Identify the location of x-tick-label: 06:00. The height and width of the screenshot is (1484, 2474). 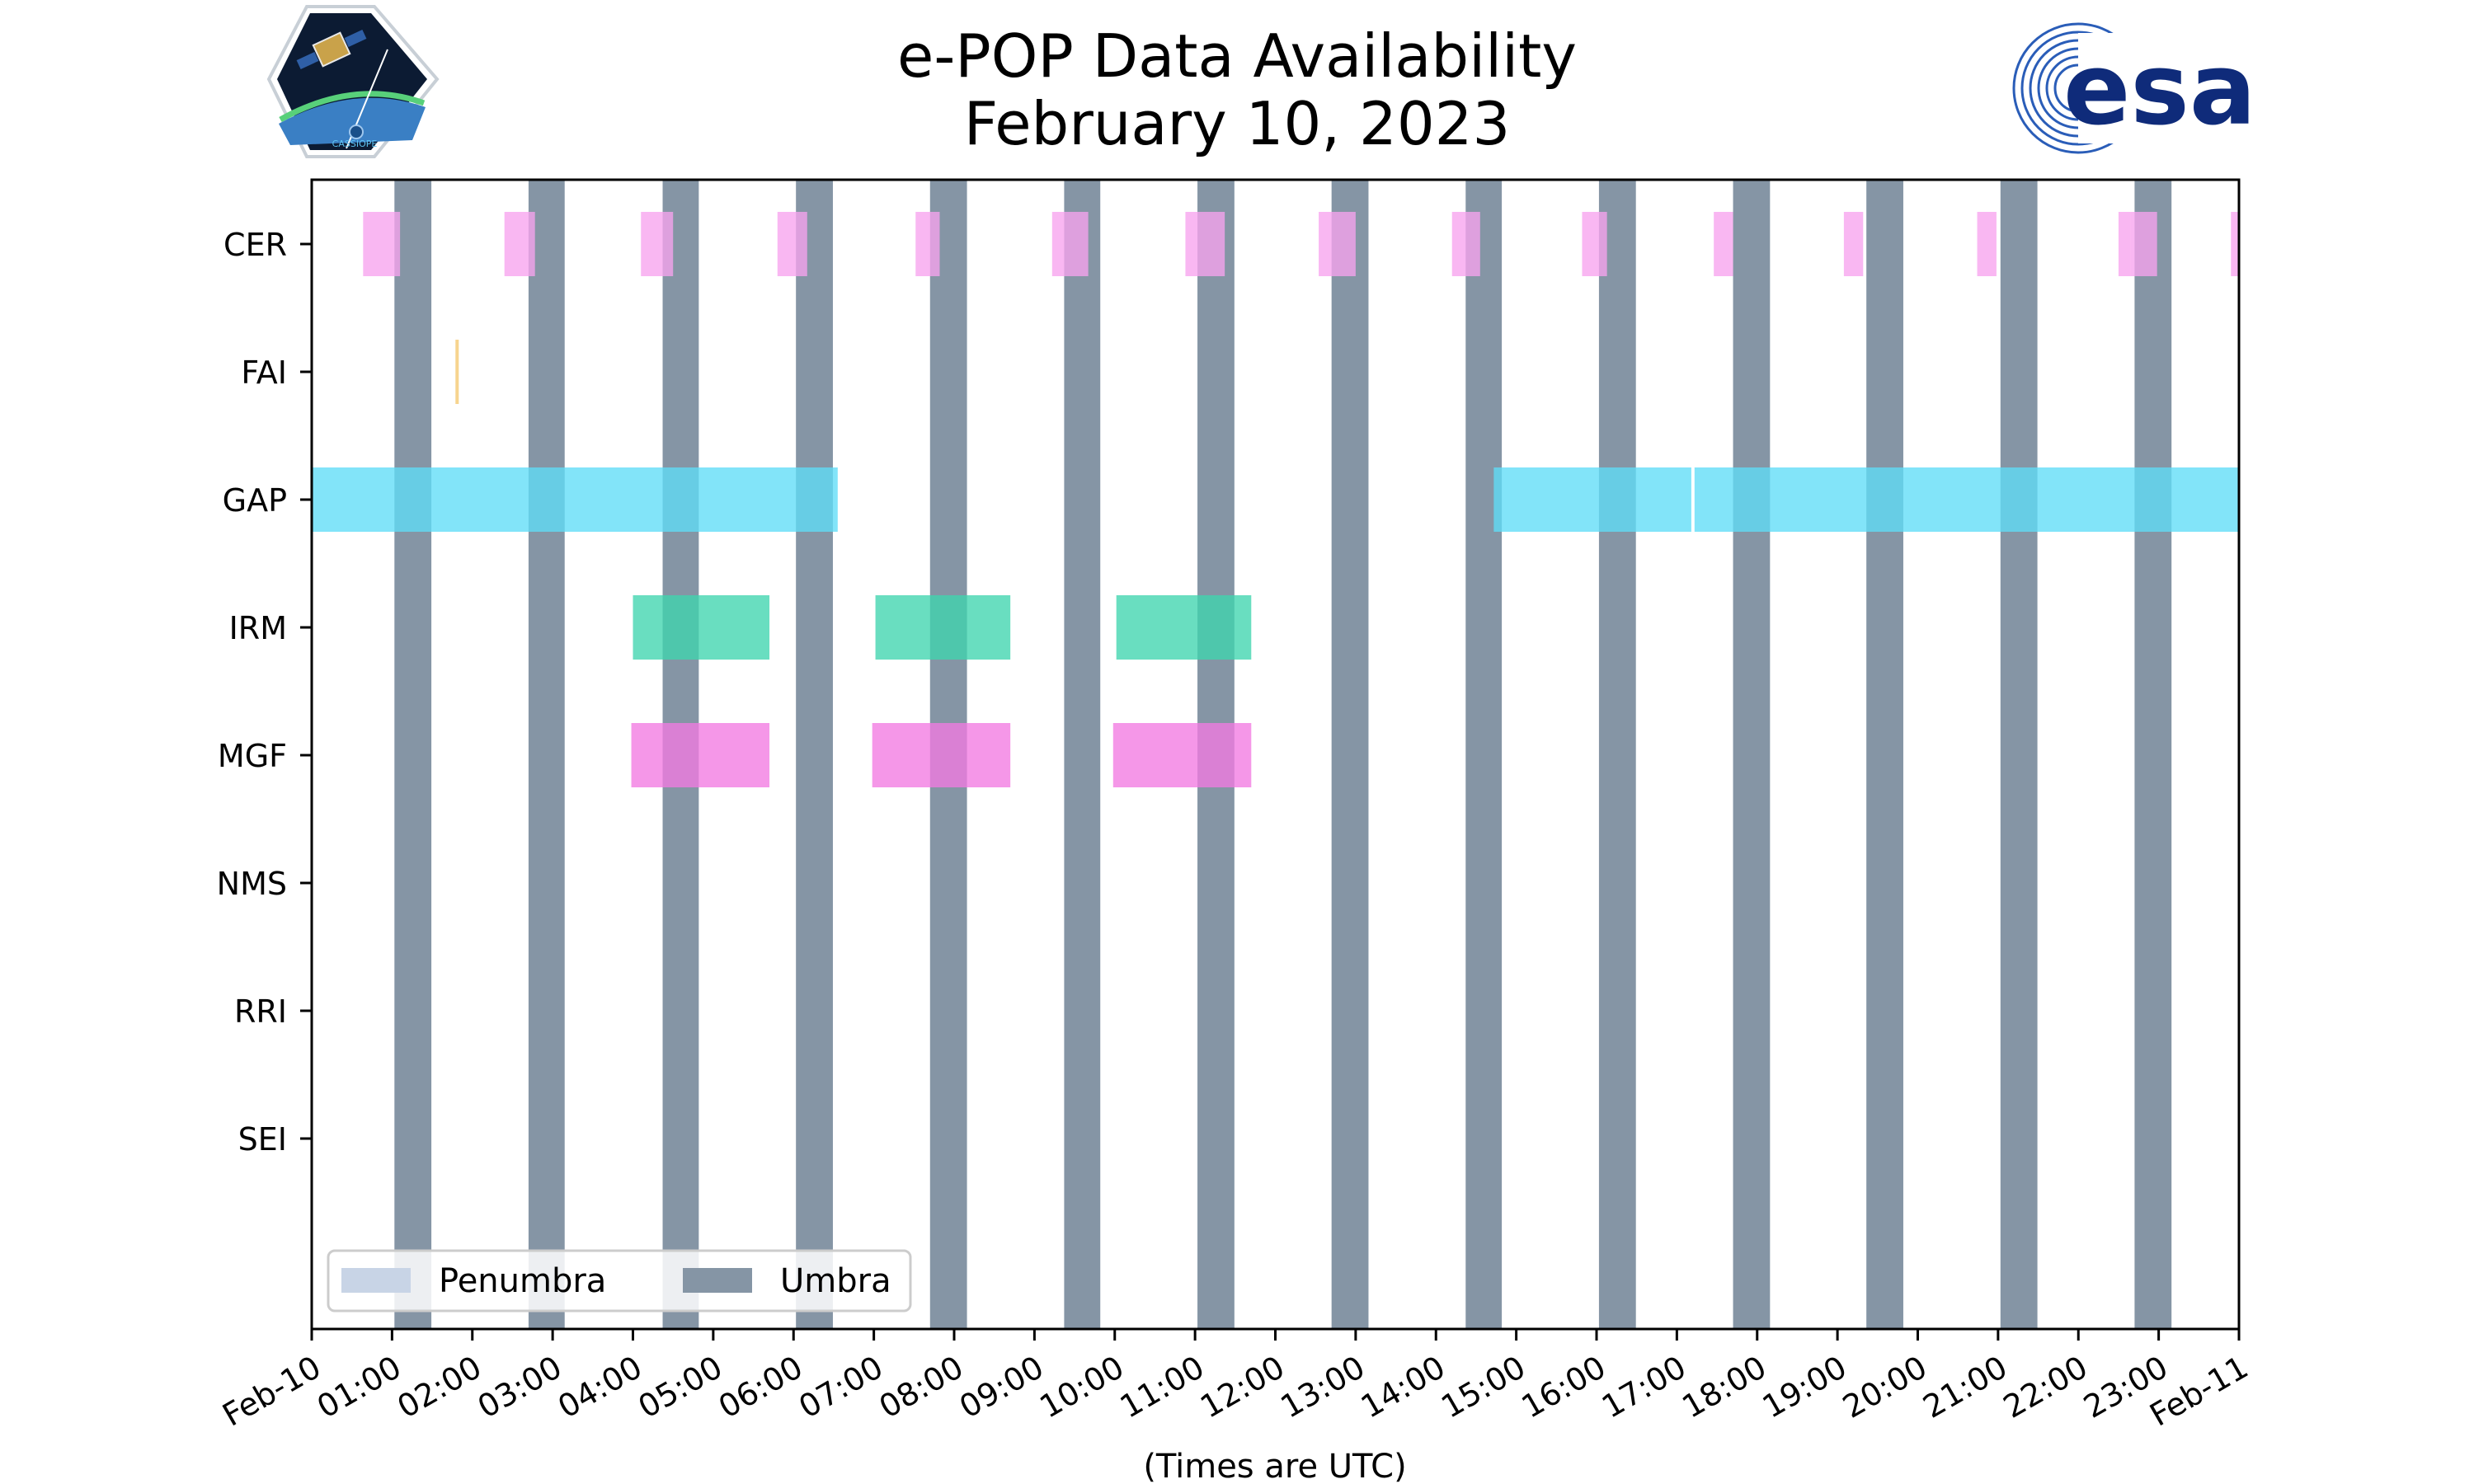
(761, 1387).